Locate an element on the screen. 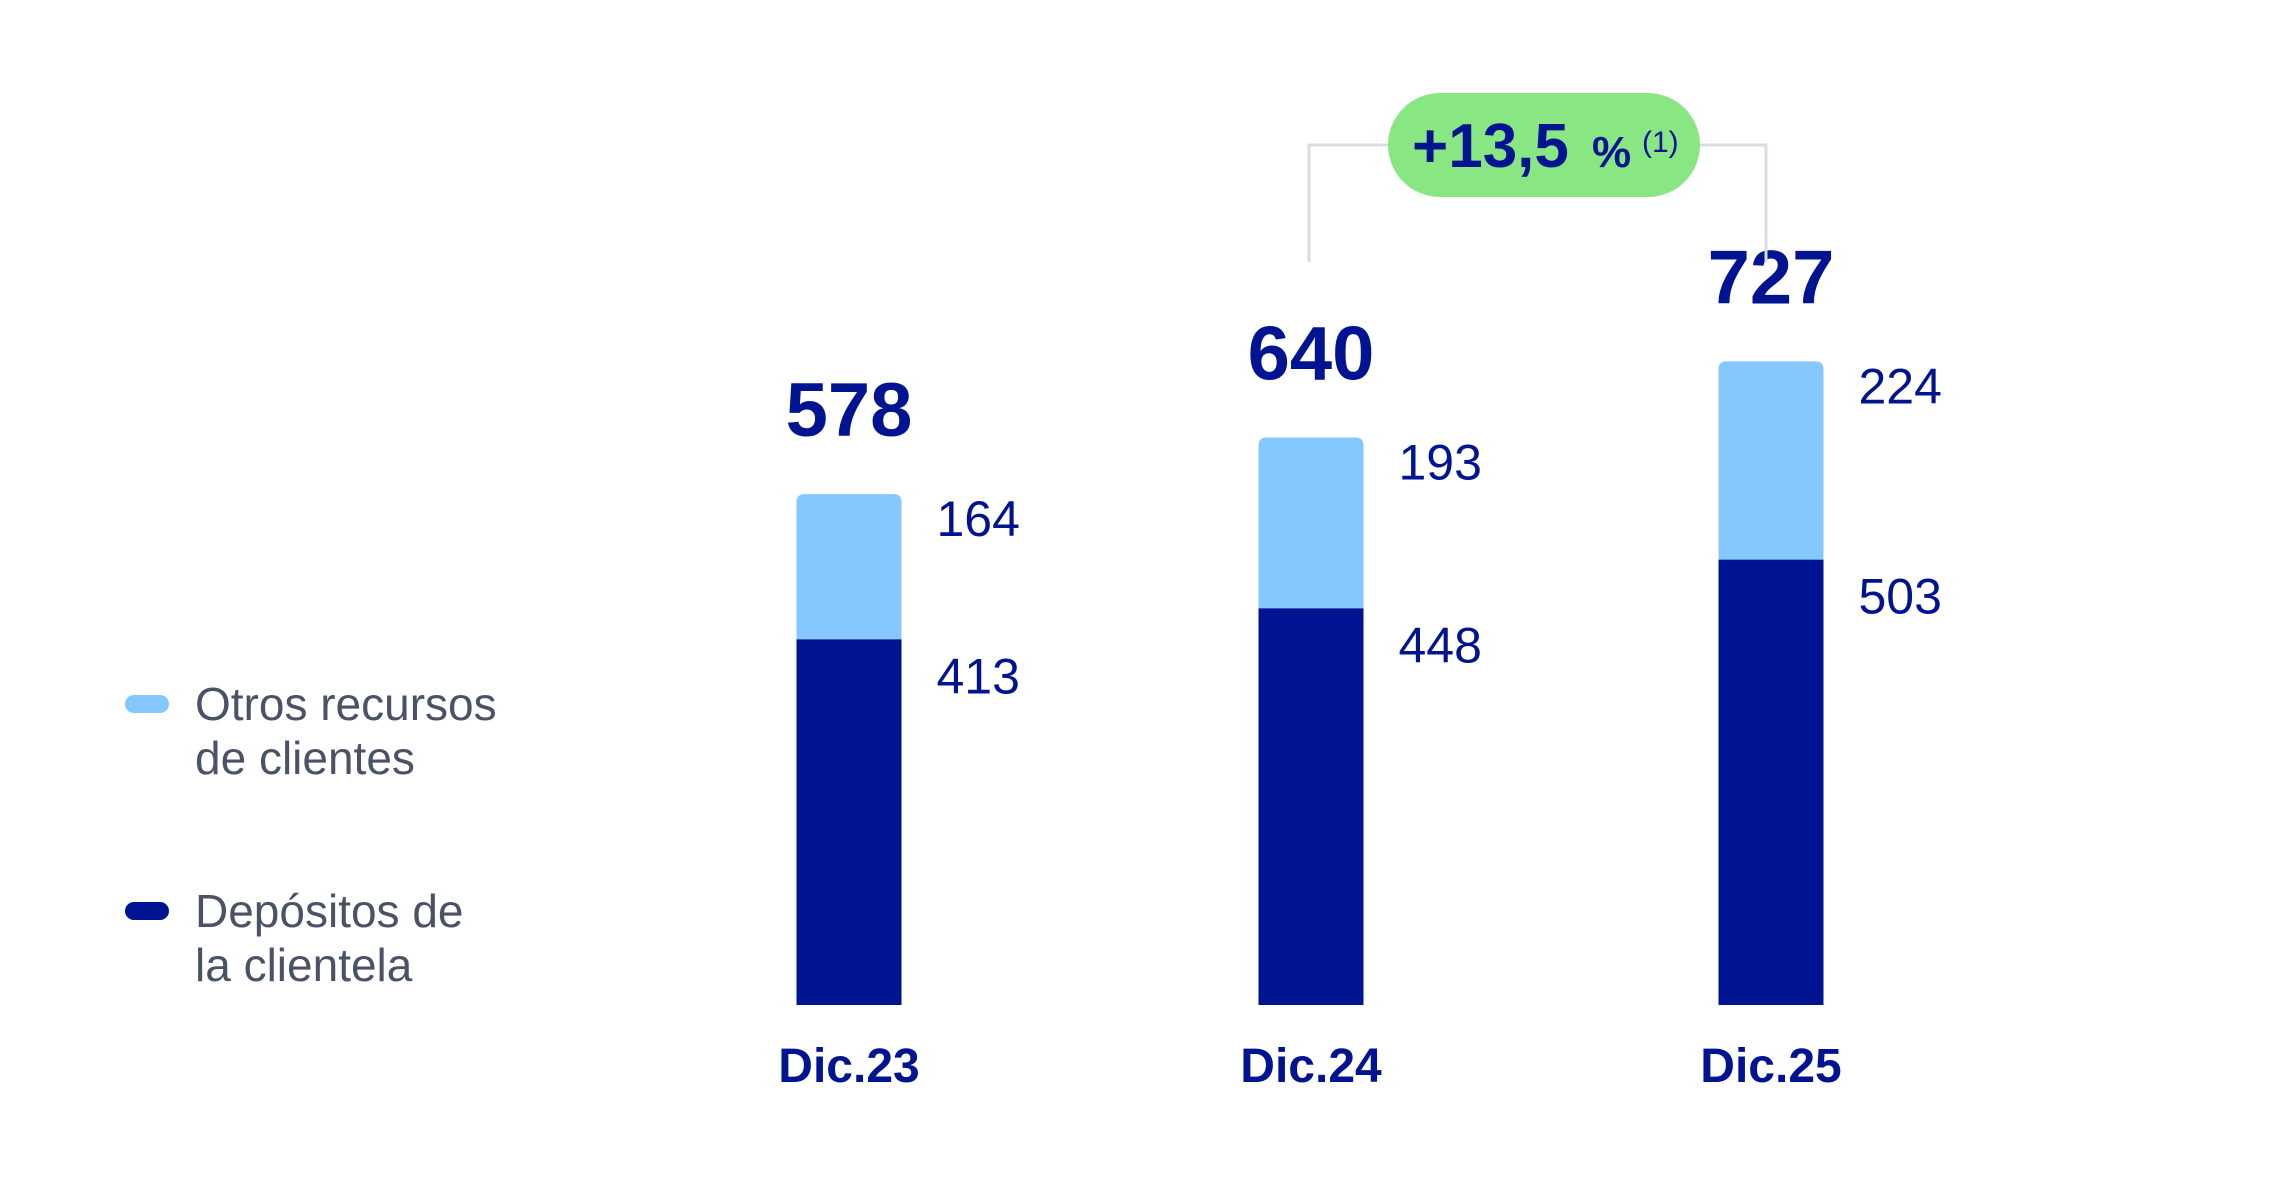 The image size is (2292, 1189). segment-label-upper-2: 224 is located at coordinates (1900, 386).